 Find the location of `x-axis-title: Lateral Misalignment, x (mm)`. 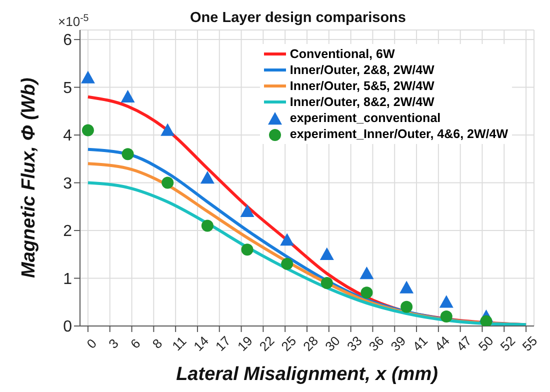

x-axis-title: Lateral Misalignment, x (mm) is located at coordinates (307, 374).